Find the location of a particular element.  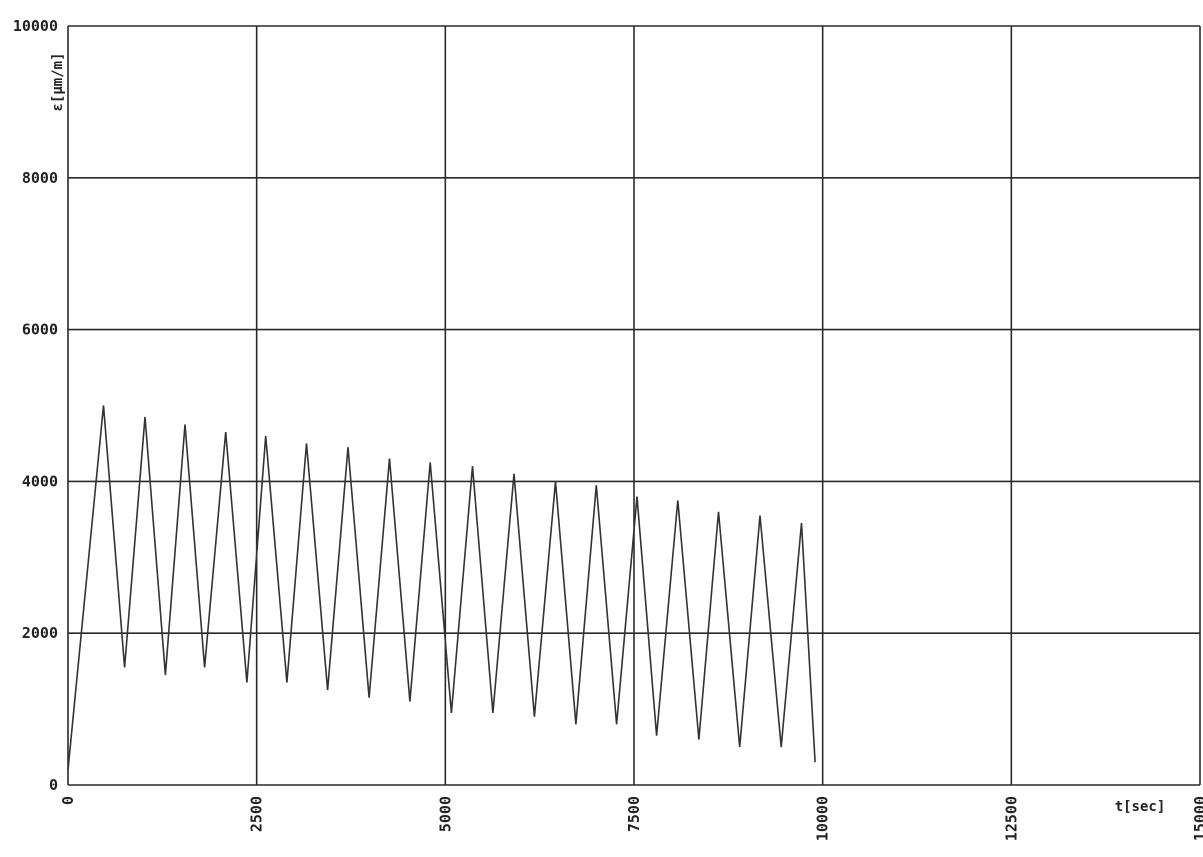

y-tick-label: 4000 is located at coordinates (40, 481).